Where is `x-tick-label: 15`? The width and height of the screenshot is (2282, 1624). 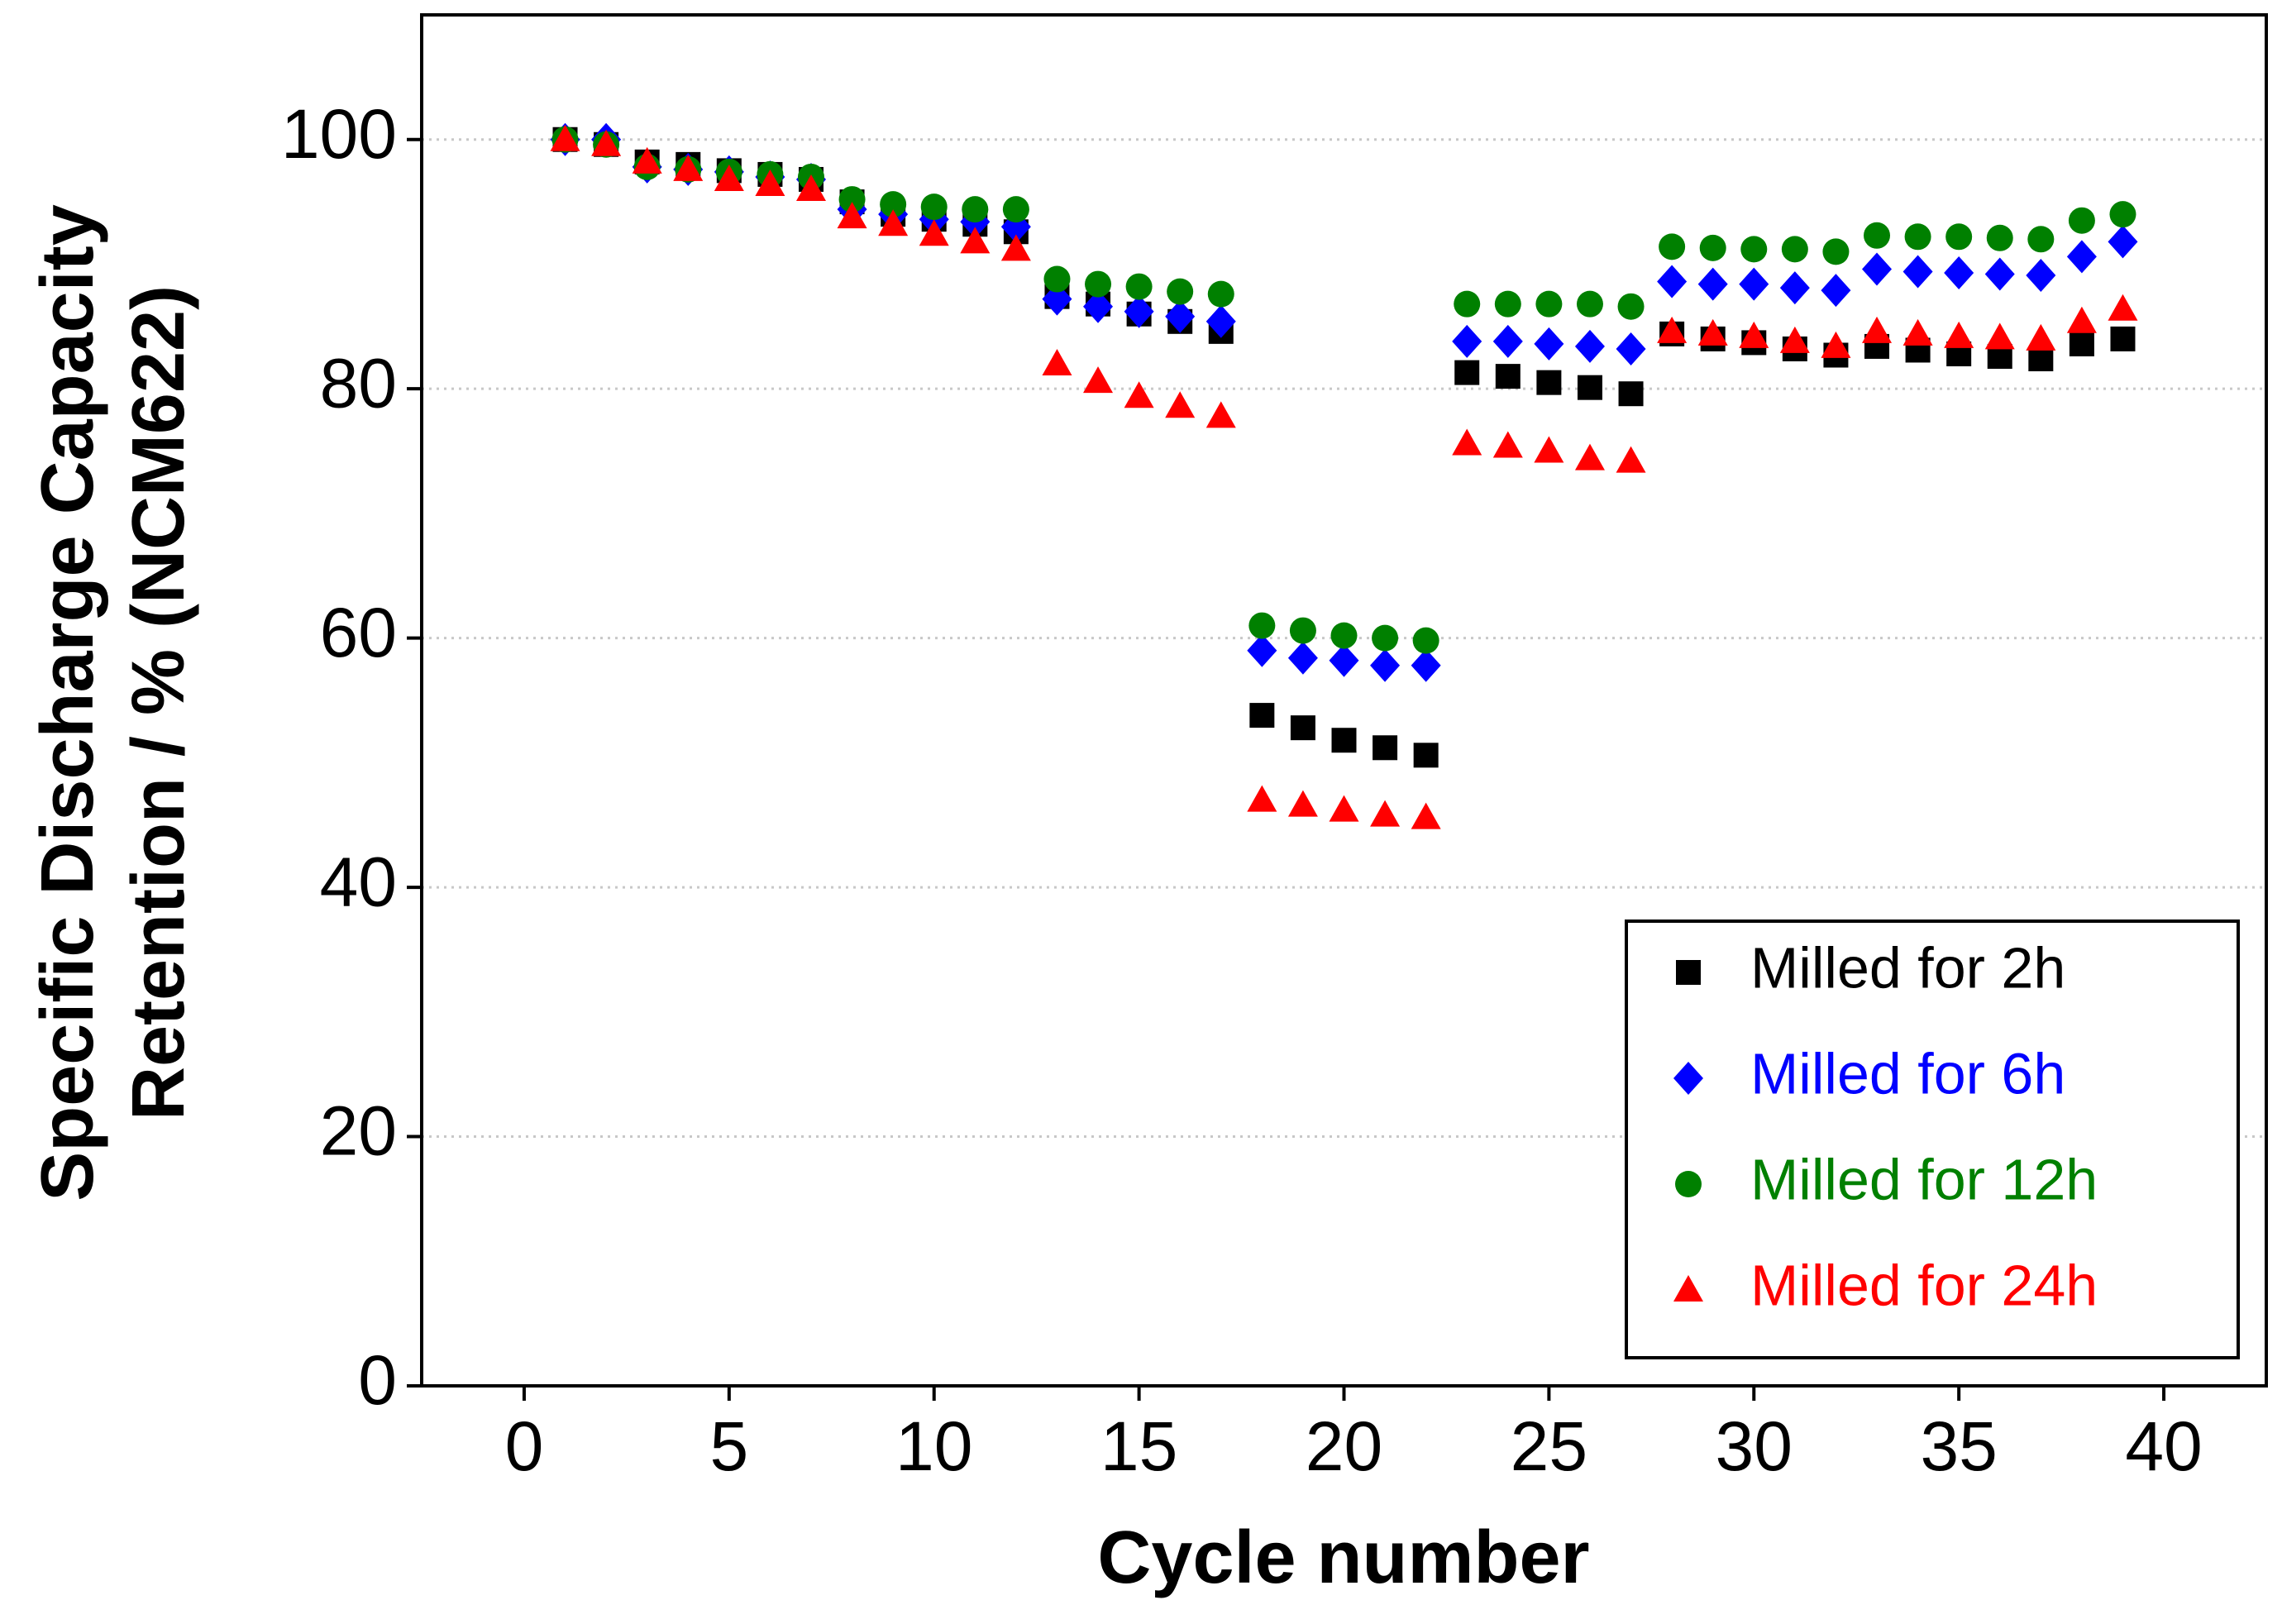 x-tick-label: 15 is located at coordinates (1138, 1446).